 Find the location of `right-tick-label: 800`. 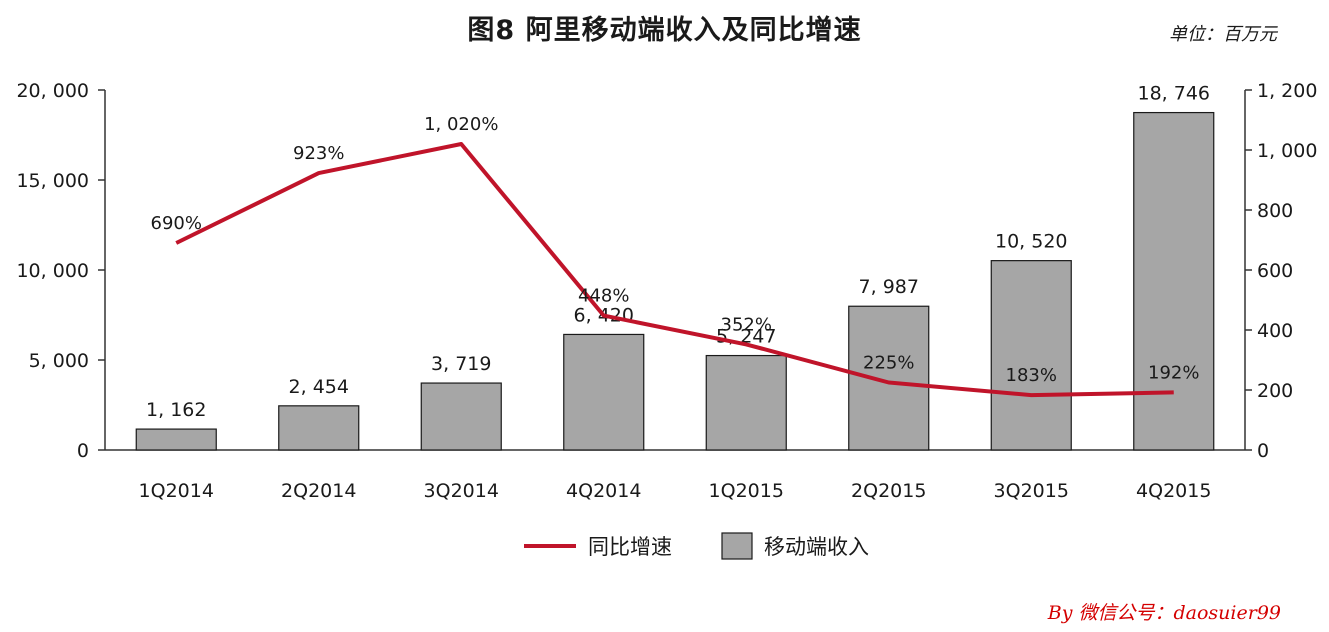

right-tick-label: 800 is located at coordinates (1275, 211).